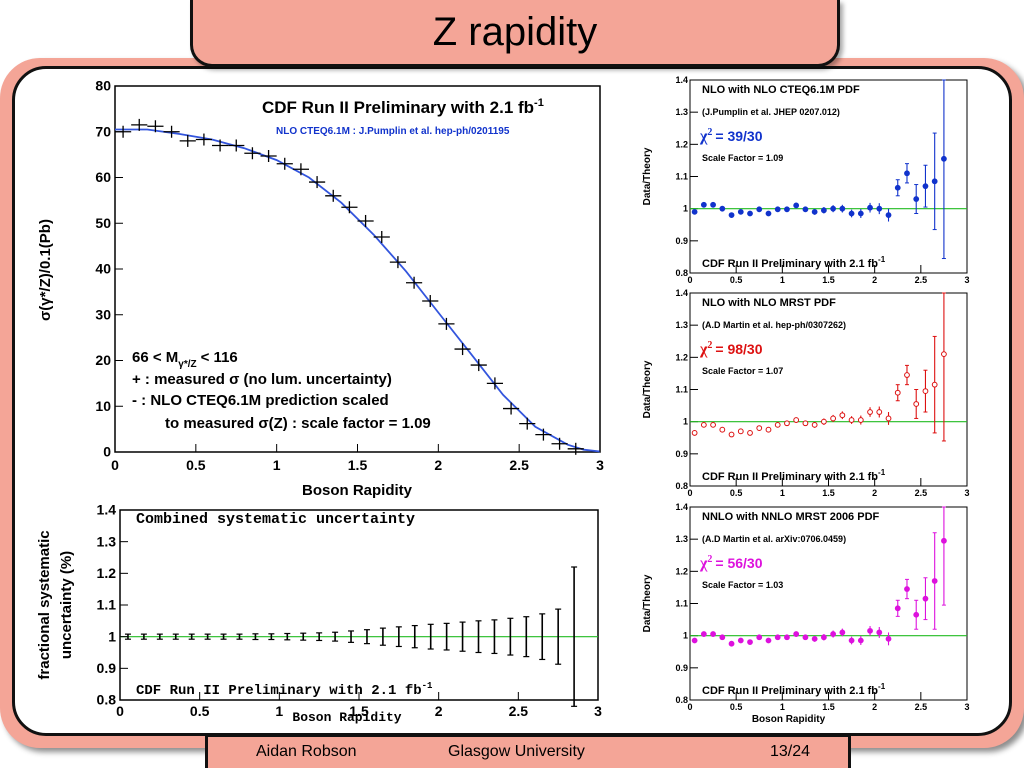  What do you see at coordinates (921, 280) in the screenshot?
I see `x-tick-label: 2.5` at bounding box center [921, 280].